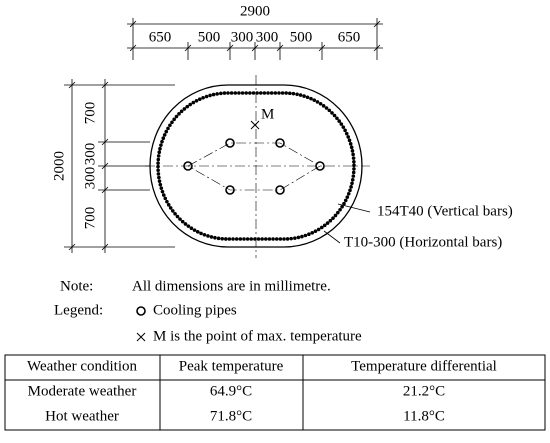 The height and width of the screenshot is (443, 550). Describe the element at coordinates (349, 37) in the screenshot. I see `dimension-label: 650` at that location.